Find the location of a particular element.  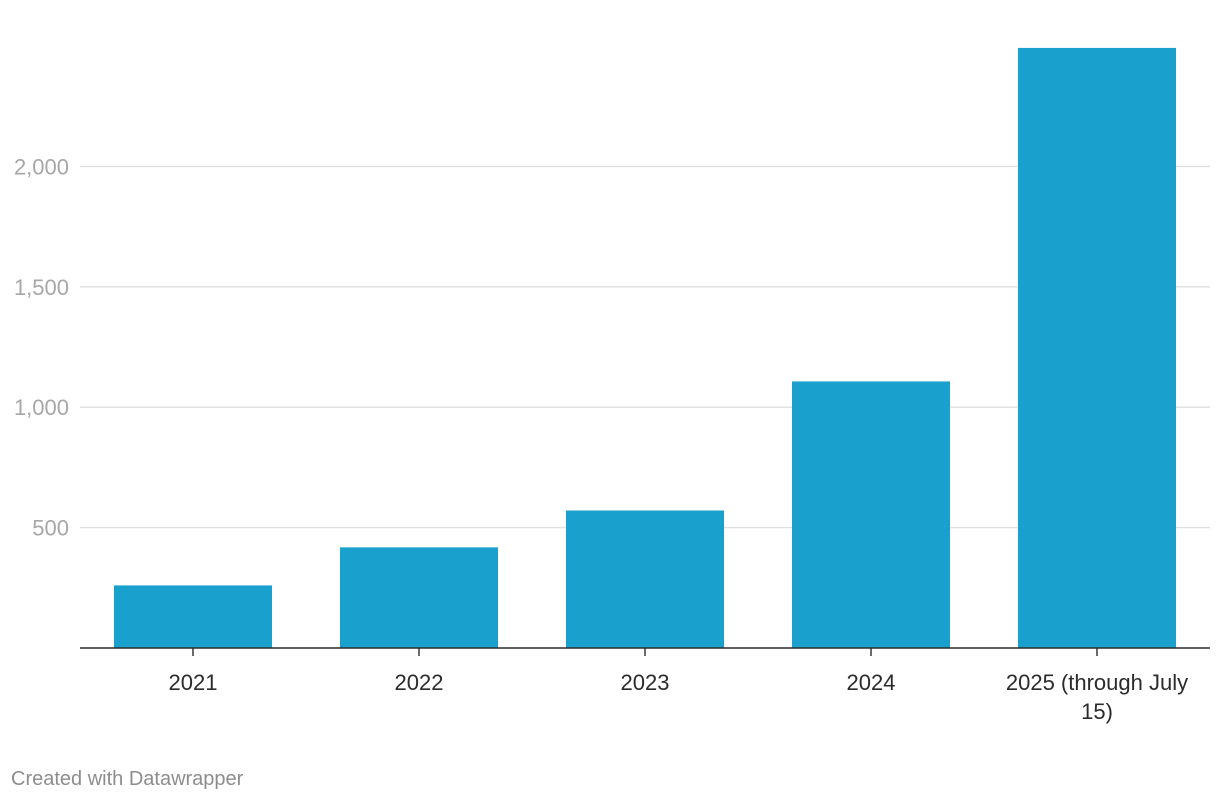

x-tick-label-line: 2021 is located at coordinates (193, 682).